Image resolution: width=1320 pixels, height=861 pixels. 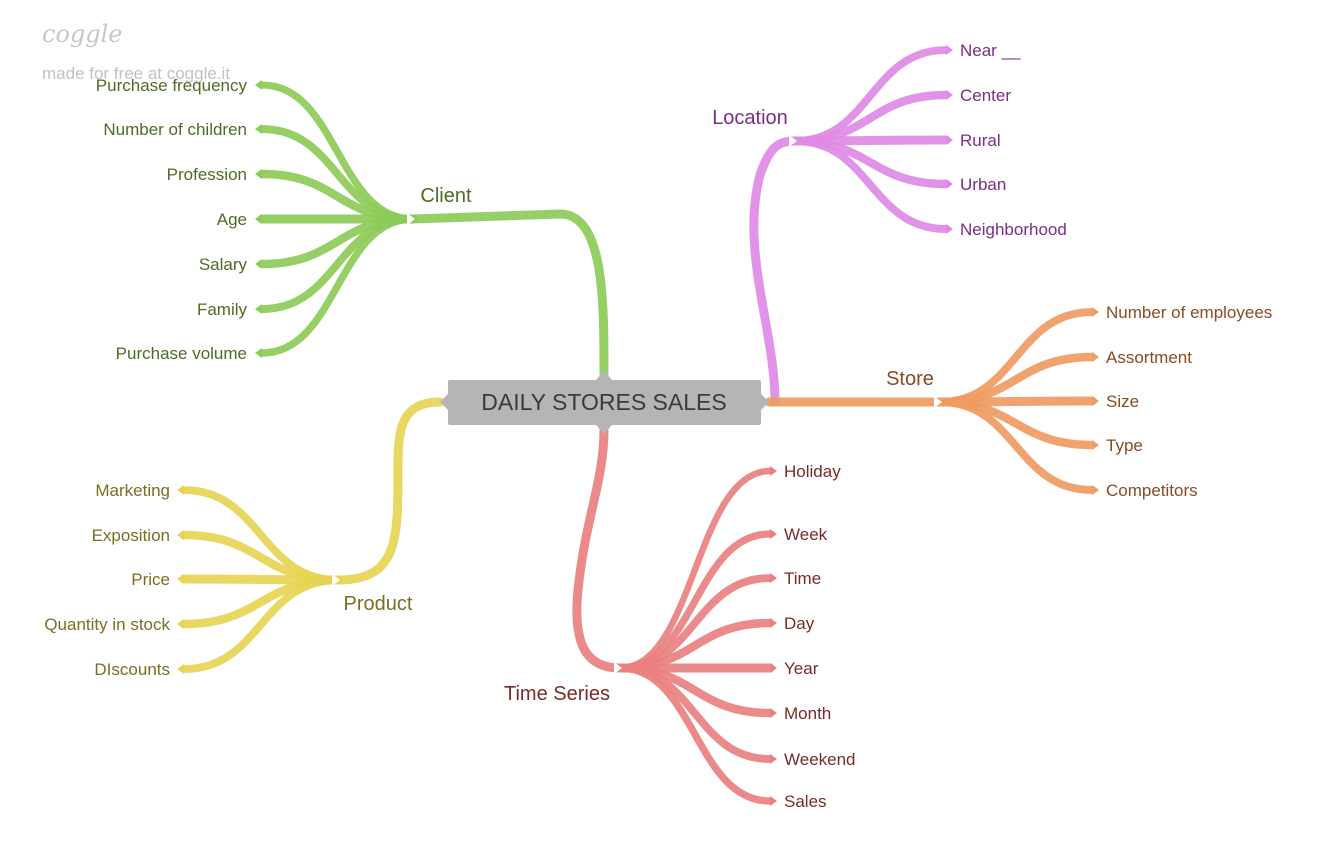 I want to click on time_series-leaf-year: Year, so click(x=801, y=668).